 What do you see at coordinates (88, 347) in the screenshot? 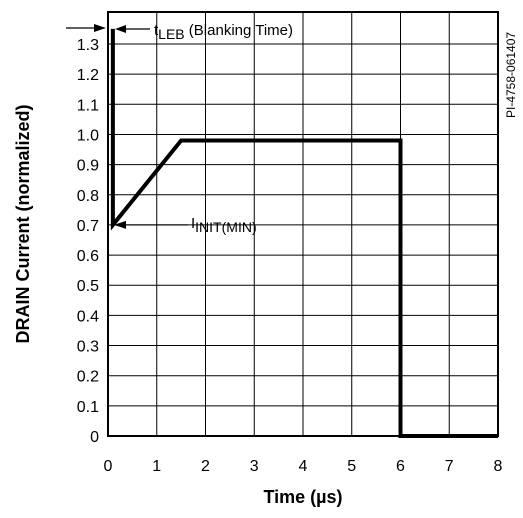
I see `y-tick-label: 0.3` at bounding box center [88, 347].